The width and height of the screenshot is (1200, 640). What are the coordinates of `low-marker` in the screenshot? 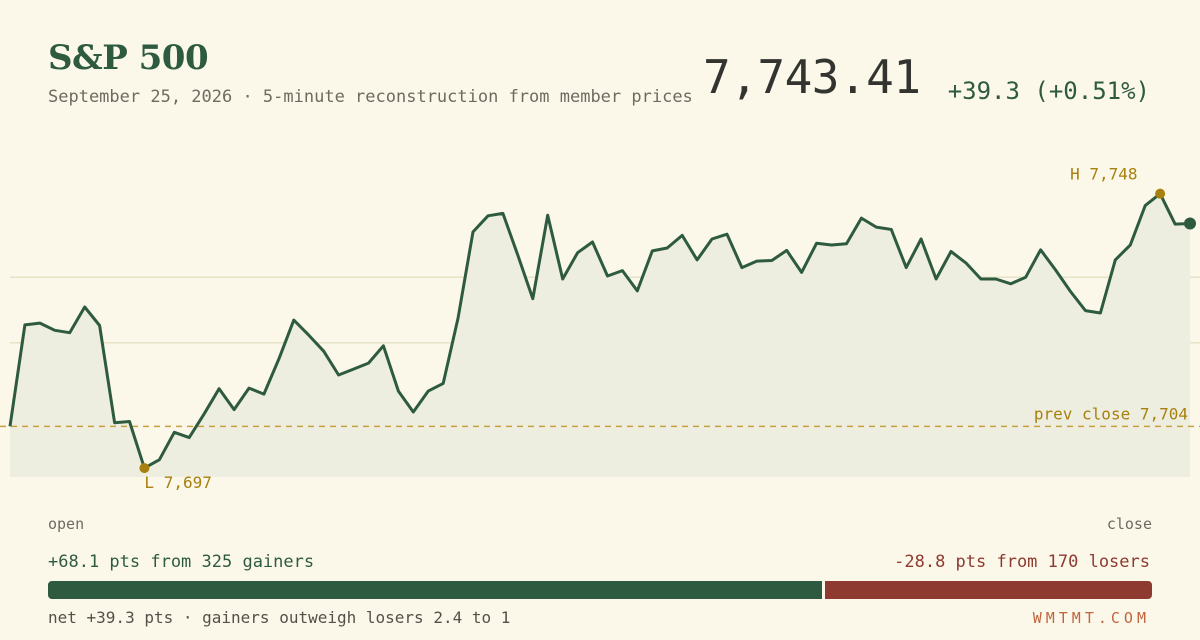 It's located at (144, 468).